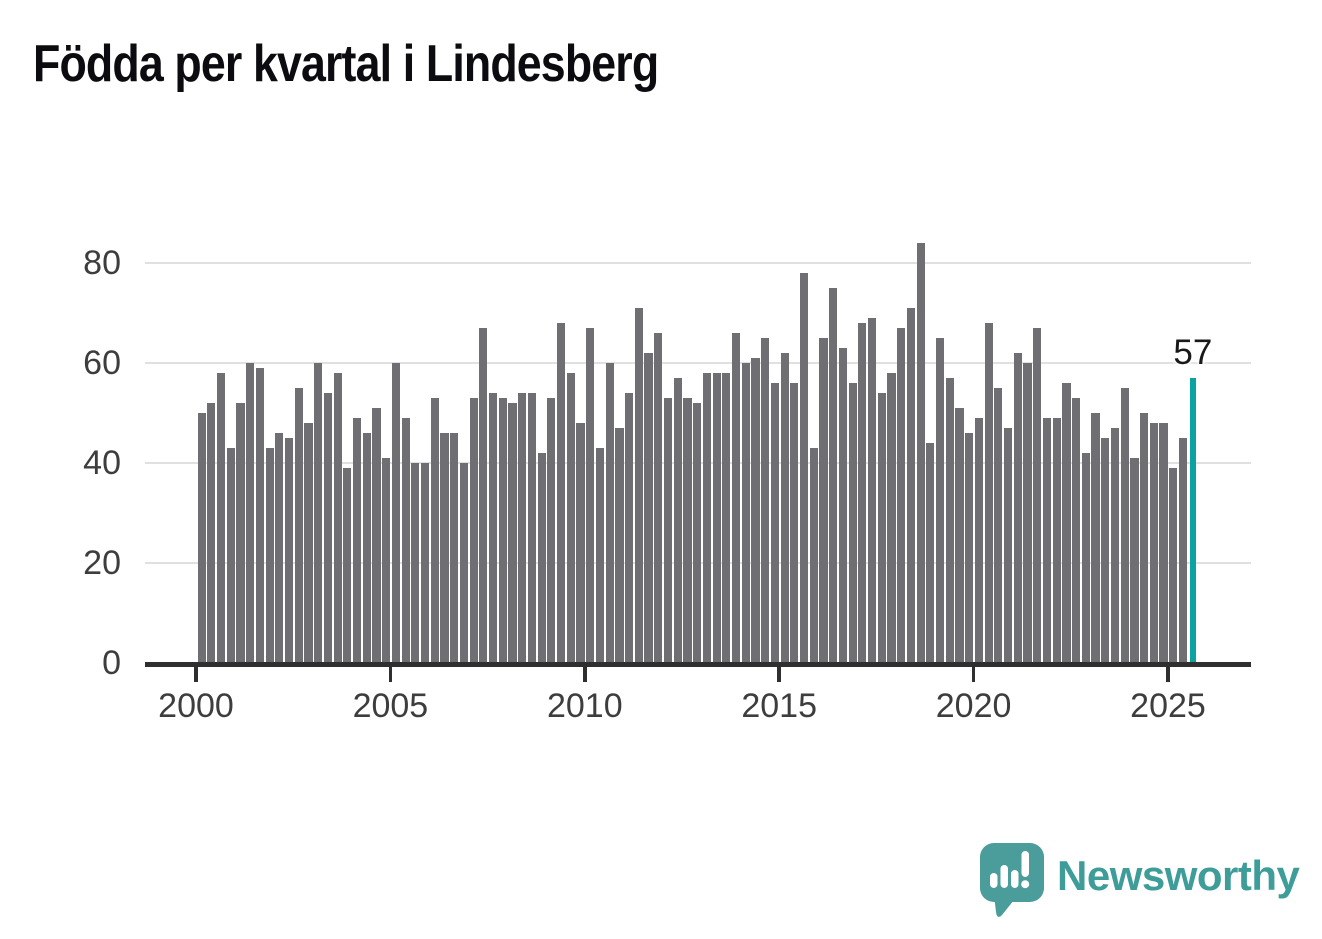  Describe the element at coordinates (346, 64) in the screenshot. I see `chart-title: Födda per kvartal i Lindesberg` at that location.